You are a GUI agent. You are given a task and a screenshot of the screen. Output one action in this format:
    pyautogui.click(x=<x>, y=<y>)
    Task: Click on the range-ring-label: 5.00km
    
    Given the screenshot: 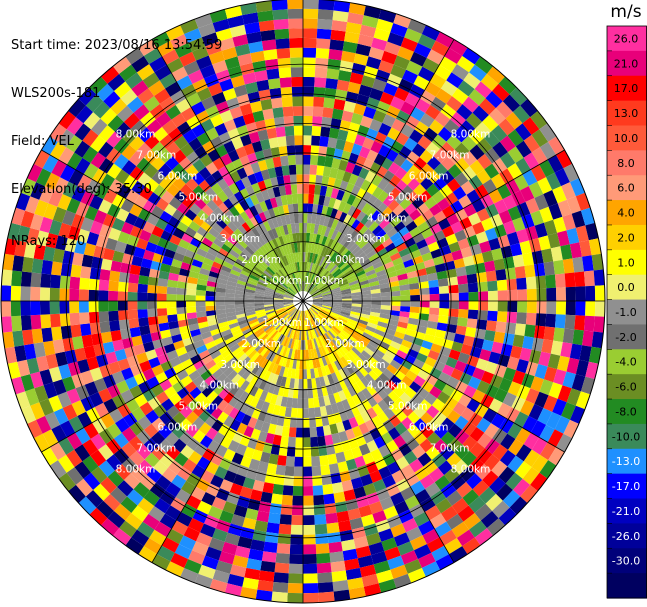 What is the action you would take?
    pyautogui.click(x=408, y=407)
    